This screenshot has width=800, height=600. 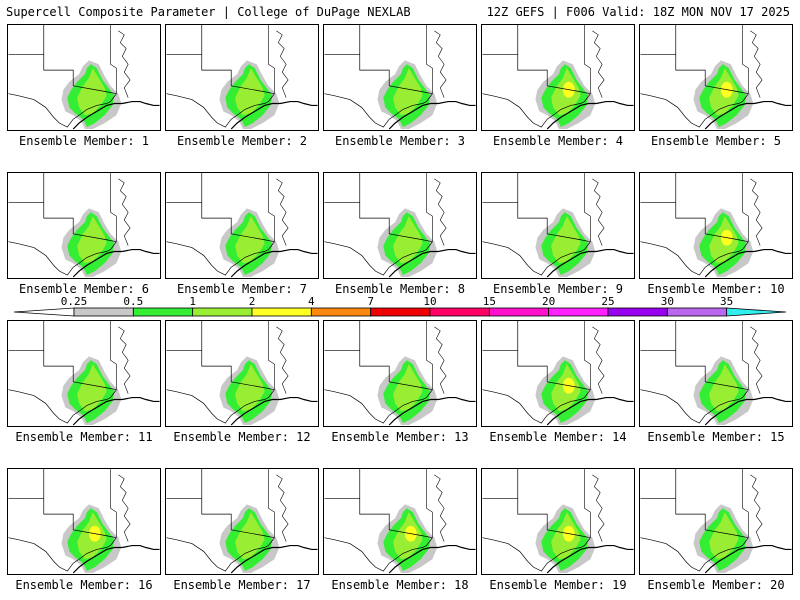 What do you see at coordinates (84, 141) in the screenshot?
I see `member-caption: Ensemble Member: 1` at bounding box center [84, 141].